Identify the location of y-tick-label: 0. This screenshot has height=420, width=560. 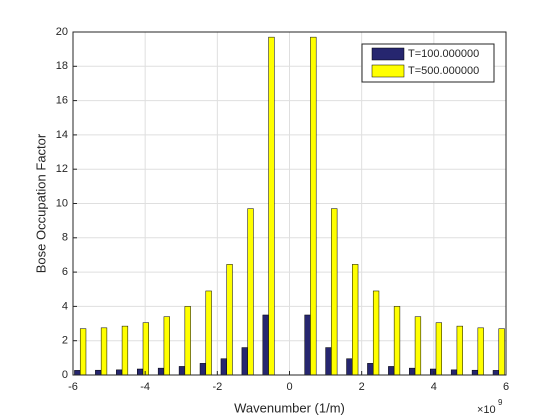
(65, 375).